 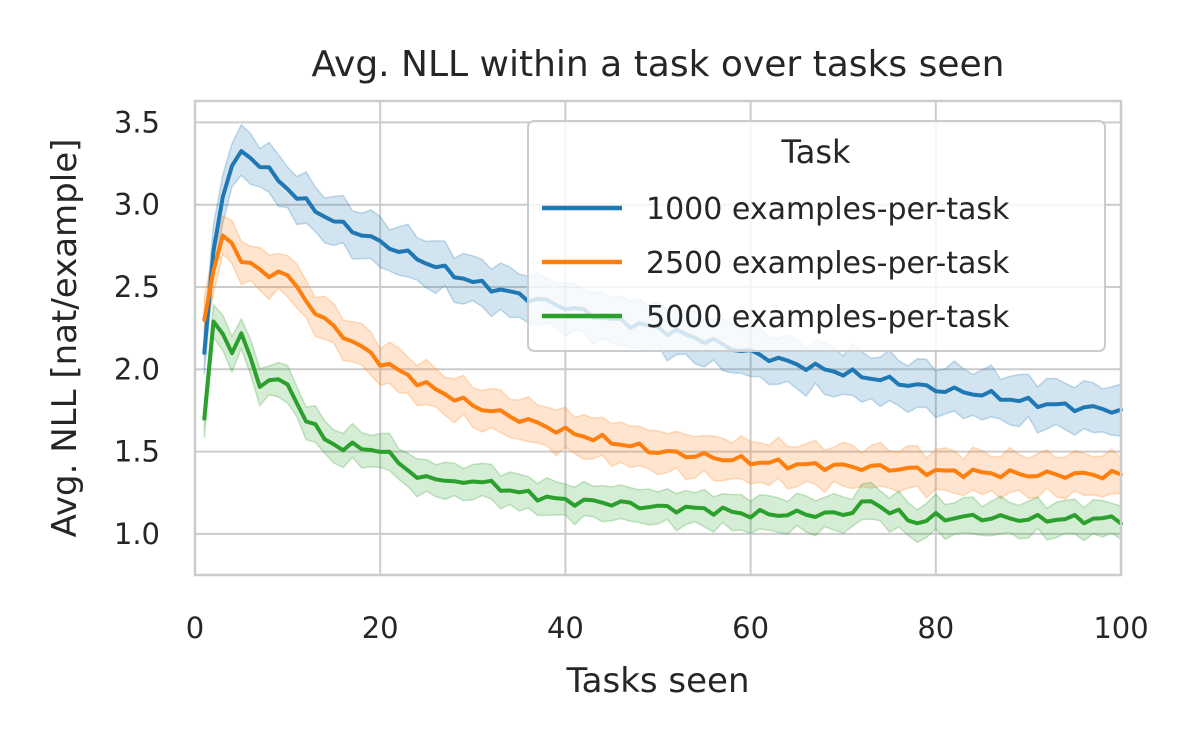 What do you see at coordinates (1120, 628) in the screenshot?
I see `x-tick-label: 100` at bounding box center [1120, 628].